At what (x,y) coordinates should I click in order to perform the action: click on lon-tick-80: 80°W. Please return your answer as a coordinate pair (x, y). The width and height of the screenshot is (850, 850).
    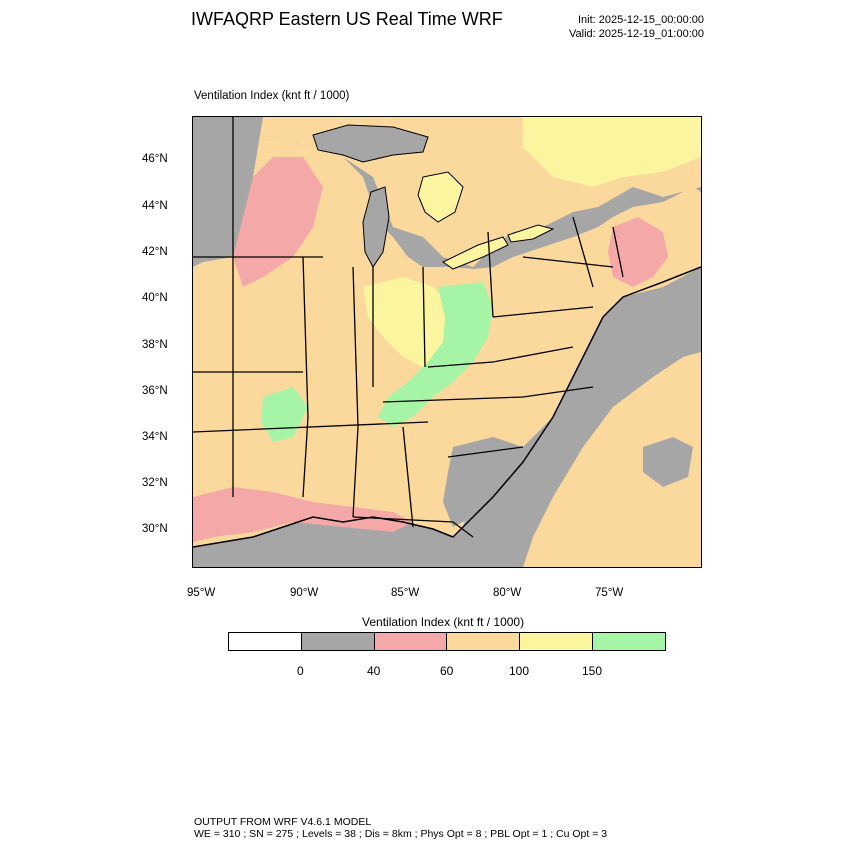
    Looking at the image, I should click on (507, 593).